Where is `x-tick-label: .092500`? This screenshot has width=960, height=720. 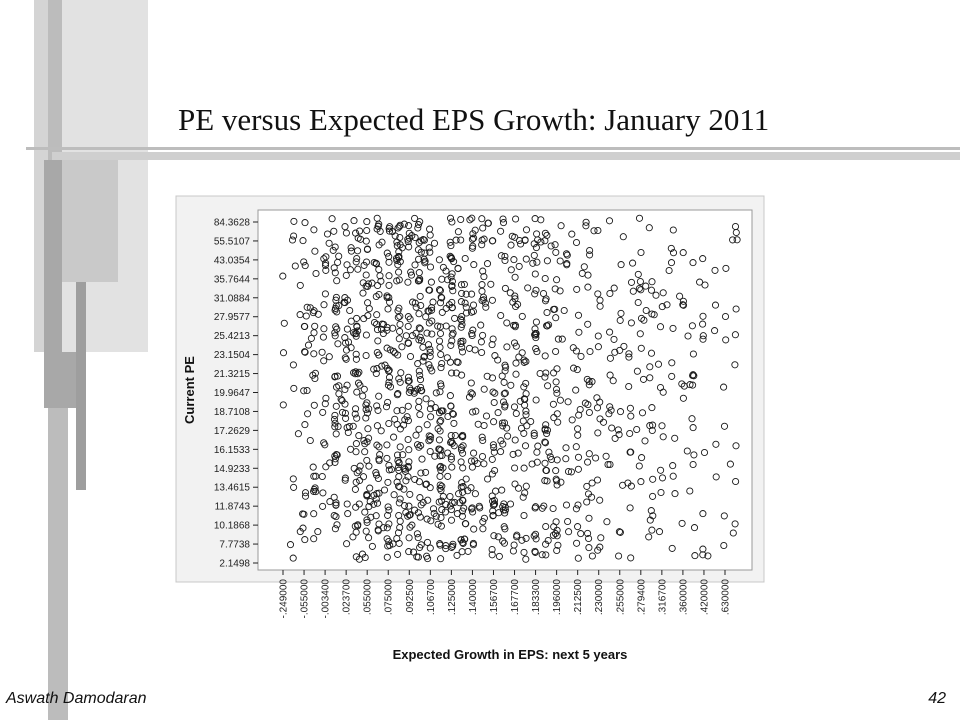 x-tick-label: .092500 is located at coordinates (410, 597).